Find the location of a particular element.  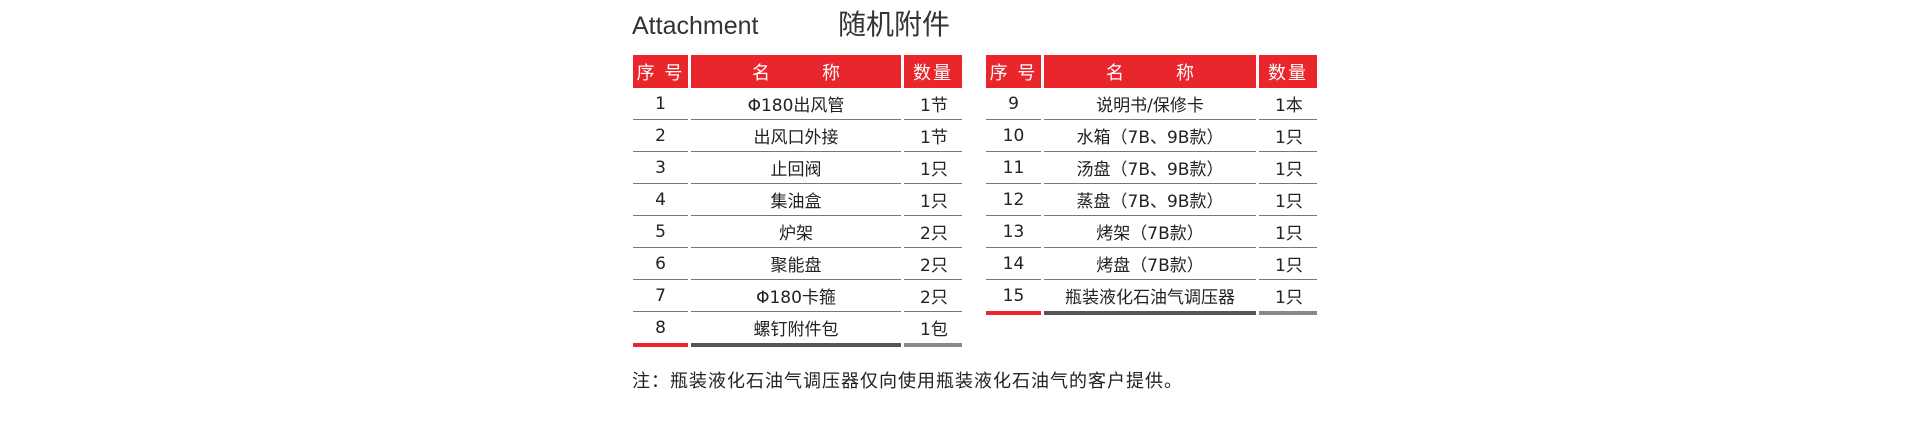

row-name: Φ180卡箍 is located at coordinates (796, 296).